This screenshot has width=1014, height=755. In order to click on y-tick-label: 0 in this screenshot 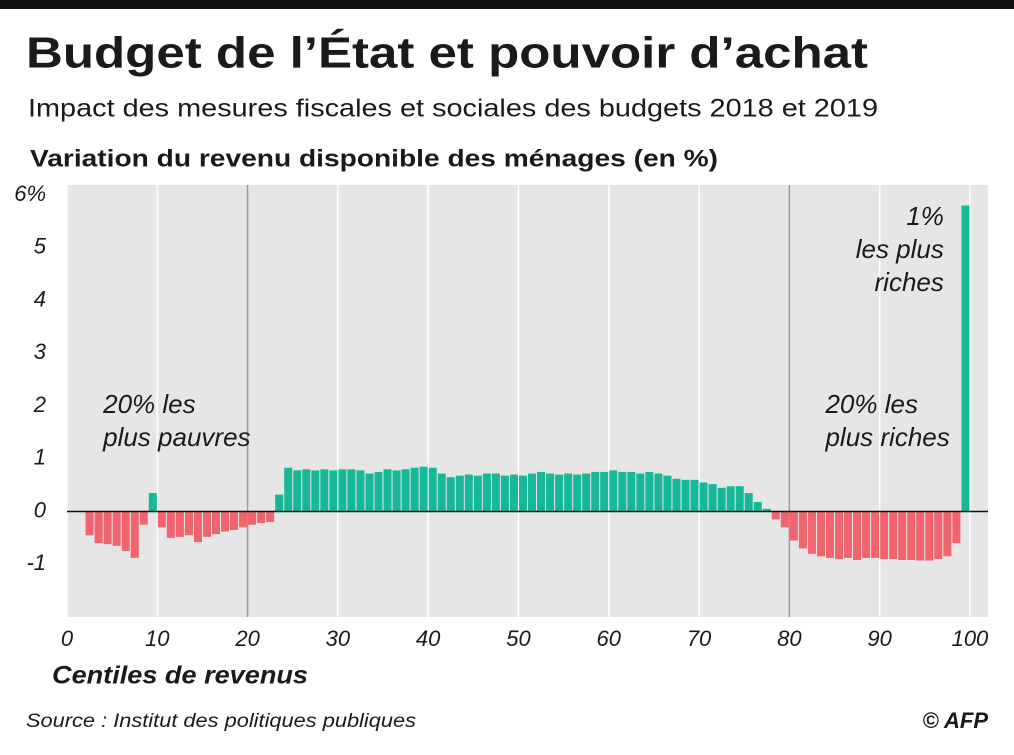, I will do `click(40, 509)`.